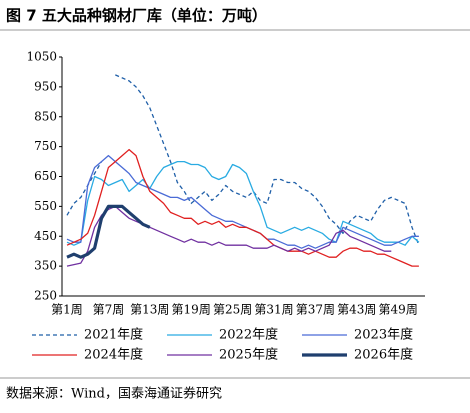 The image size is (470, 413). What do you see at coordinates (45, 236) in the screenshot?
I see `y-tick-label: 450` at bounding box center [45, 236].